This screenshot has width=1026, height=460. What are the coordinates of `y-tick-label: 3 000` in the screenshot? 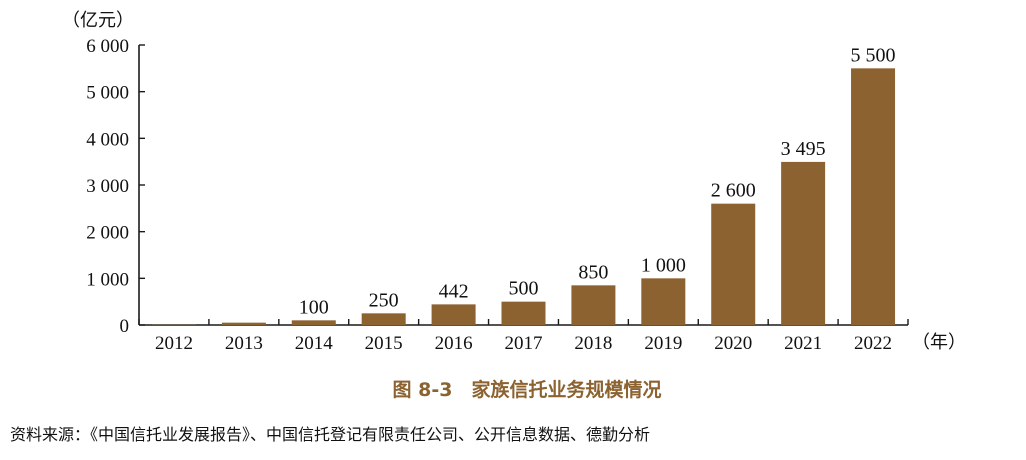 It's located at (107, 186).